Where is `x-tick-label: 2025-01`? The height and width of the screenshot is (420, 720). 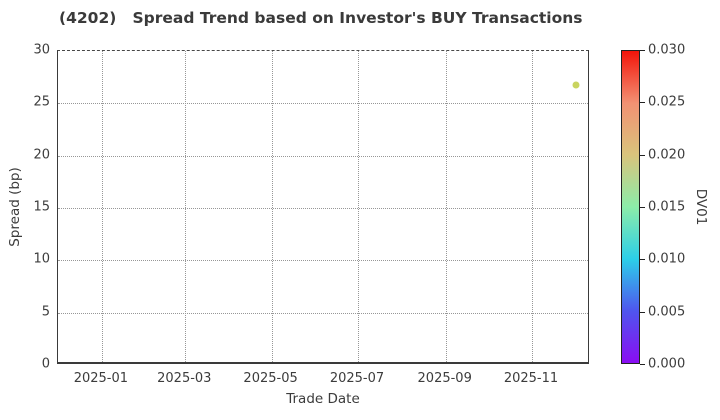 x-tick-label: 2025-01 is located at coordinates (101, 378).